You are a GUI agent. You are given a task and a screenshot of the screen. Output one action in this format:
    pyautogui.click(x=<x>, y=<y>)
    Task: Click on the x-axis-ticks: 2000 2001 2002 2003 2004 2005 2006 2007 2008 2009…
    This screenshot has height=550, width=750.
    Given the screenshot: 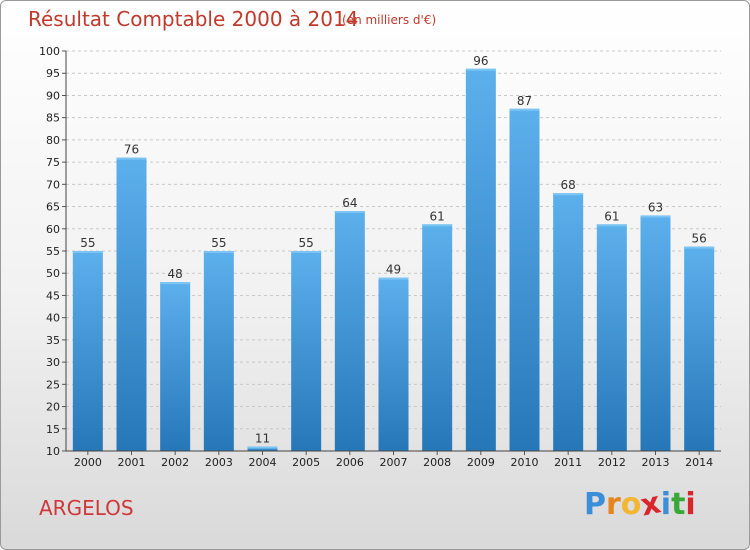 What is the action you would take?
    pyautogui.click(x=393, y=460)
    